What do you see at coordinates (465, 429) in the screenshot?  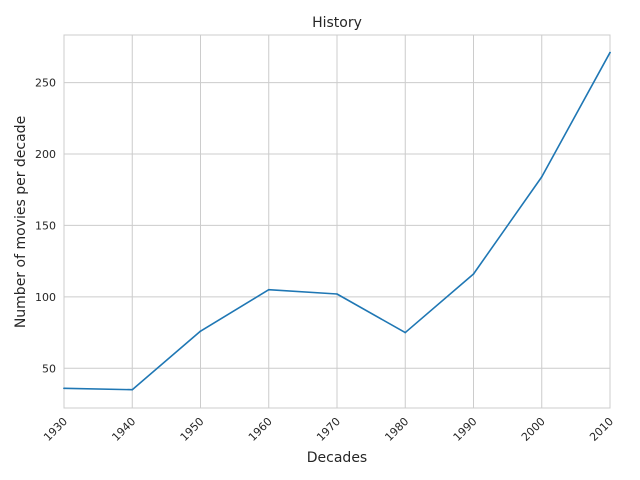 I see `x-tick-label: 1990` at bounding box center [465, 429].